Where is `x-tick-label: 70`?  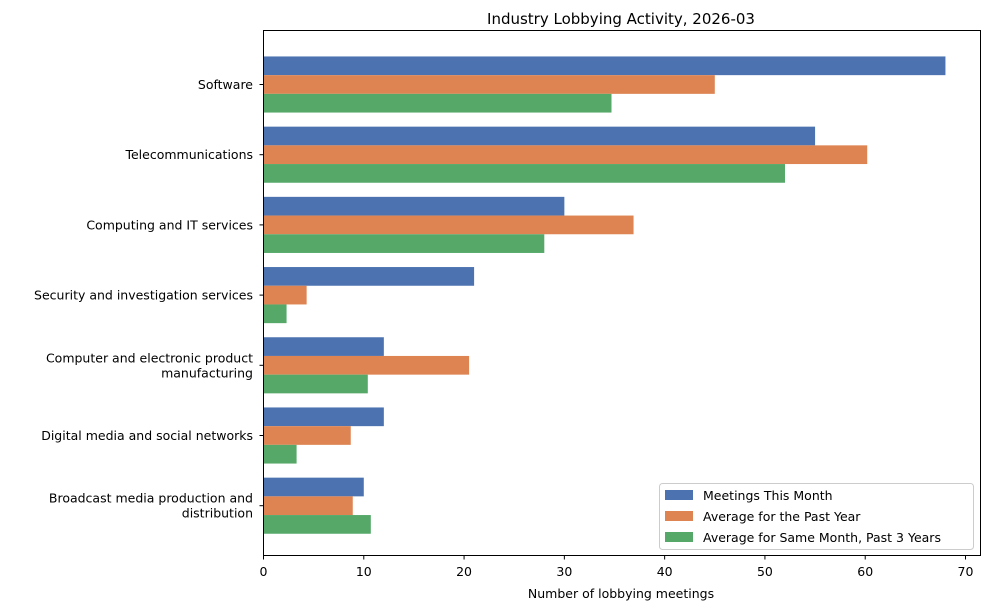
x-tick-label: 70 is located at coordinates (966, 571).